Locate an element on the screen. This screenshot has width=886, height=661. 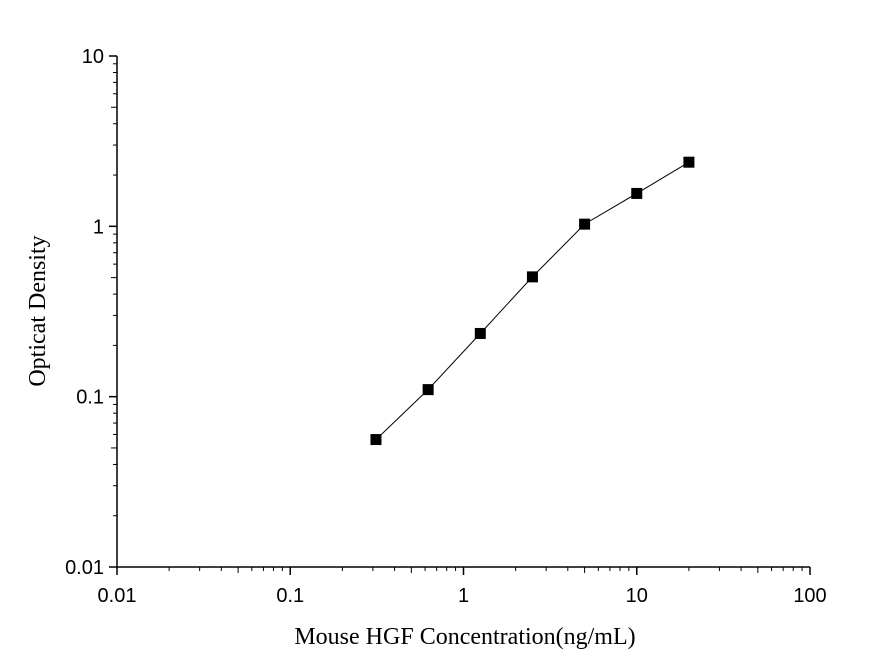
y-tick-label: 0.01 is located at coordinates (84, 568).